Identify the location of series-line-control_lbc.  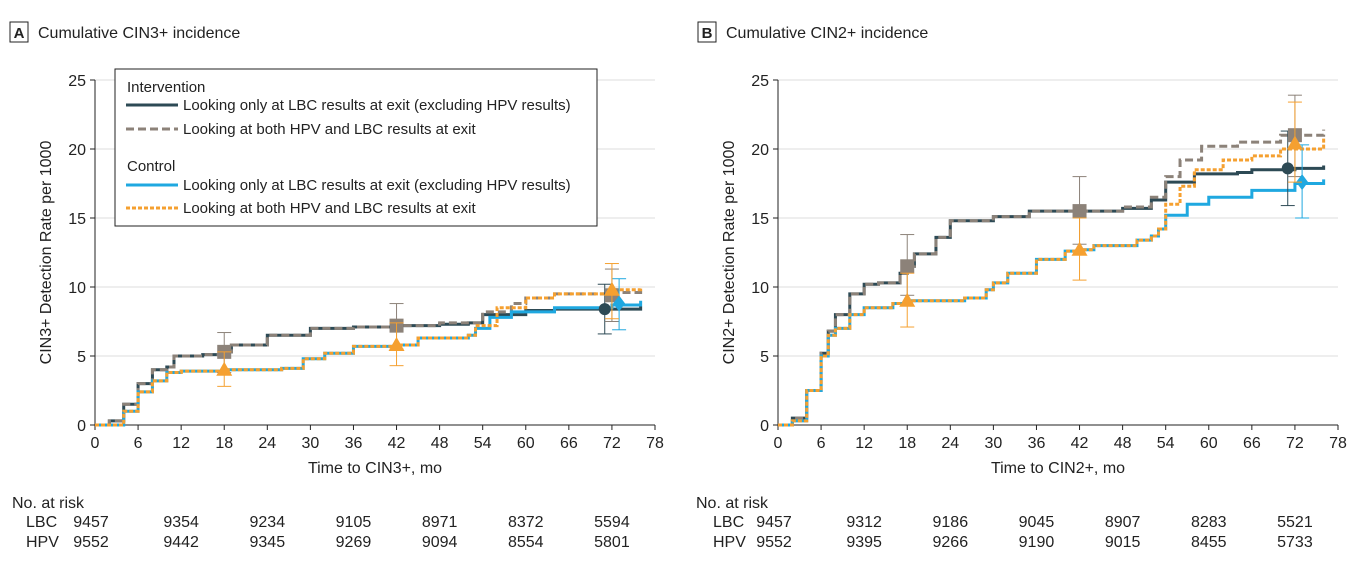
(369, 363).